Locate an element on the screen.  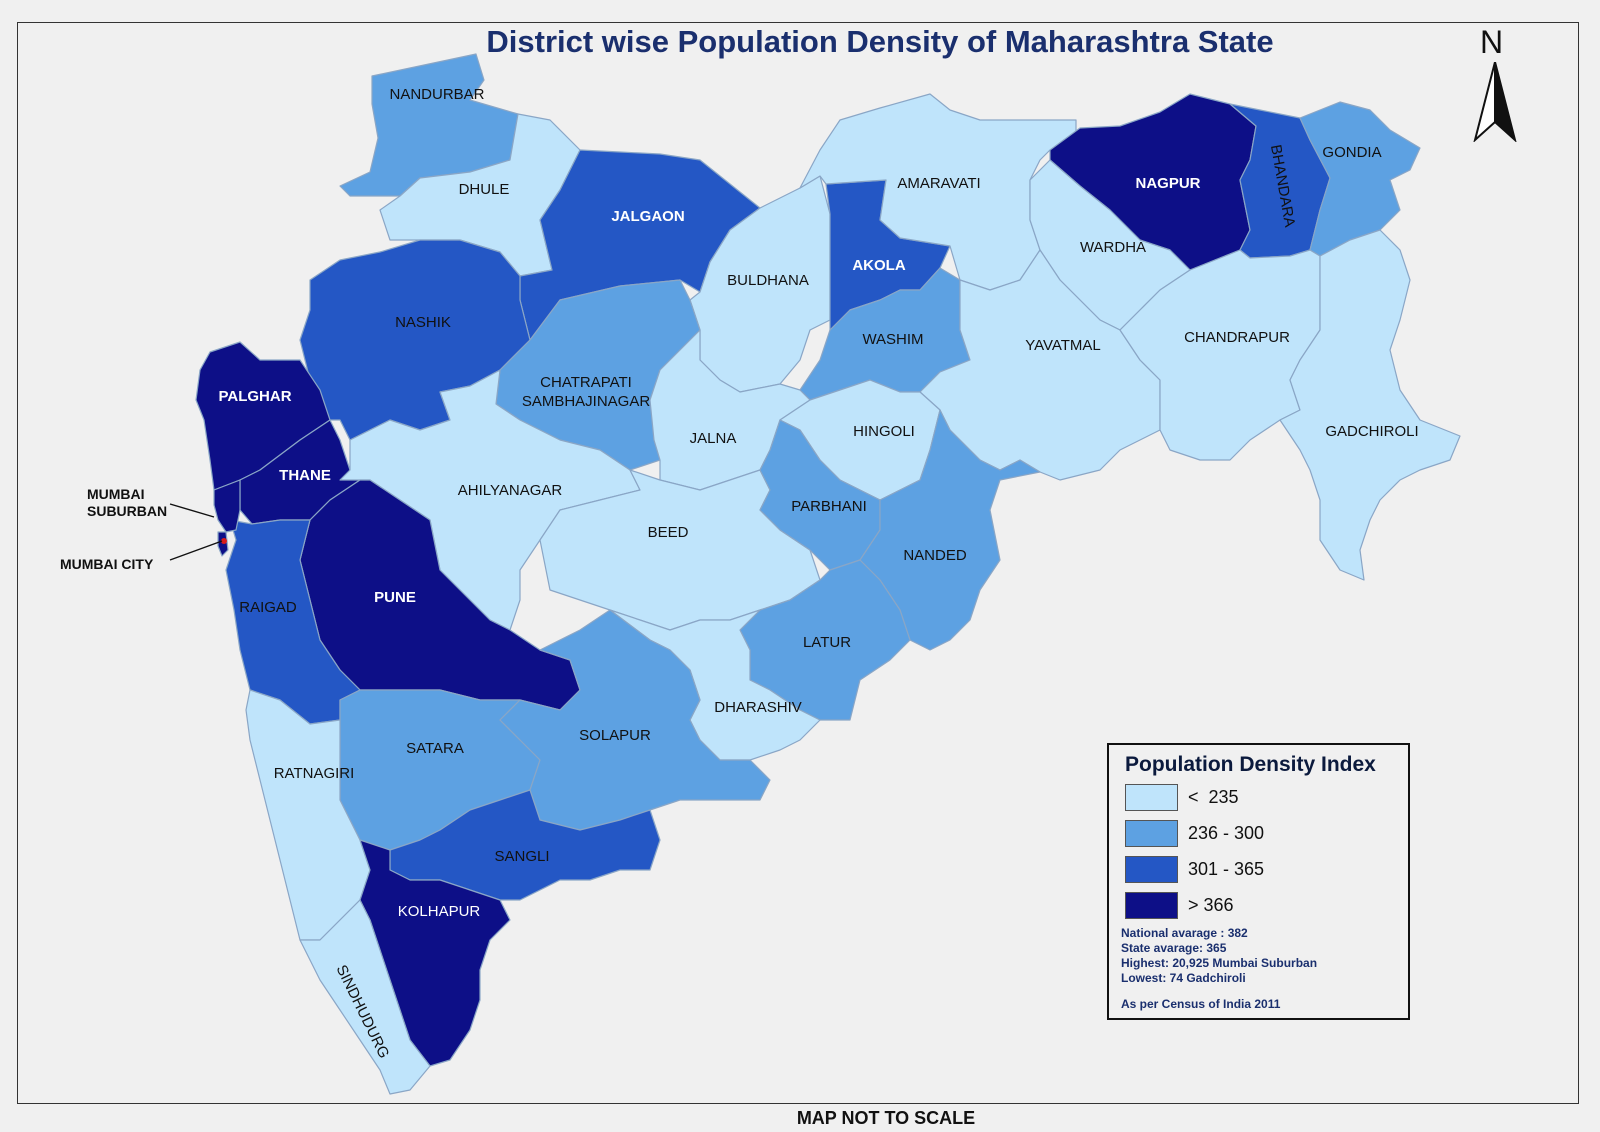
district-sindhudurg is located at coordinates (365, 997).